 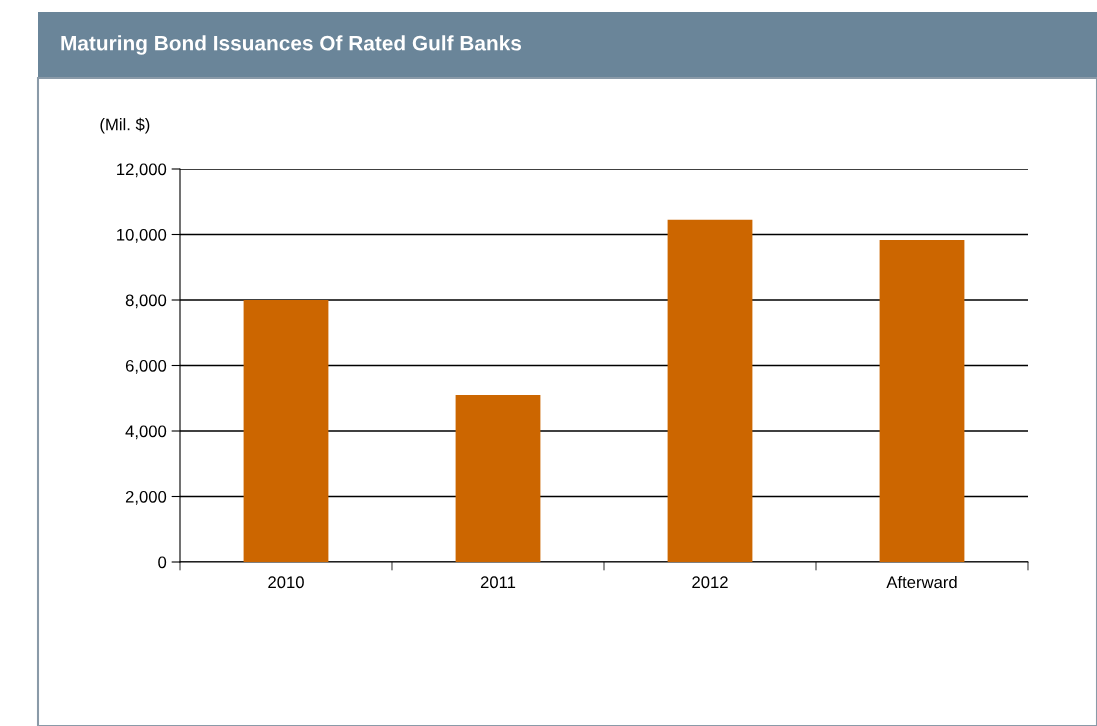 I want to click on x-tick-label: Afterward, so click(x=921, y=582).